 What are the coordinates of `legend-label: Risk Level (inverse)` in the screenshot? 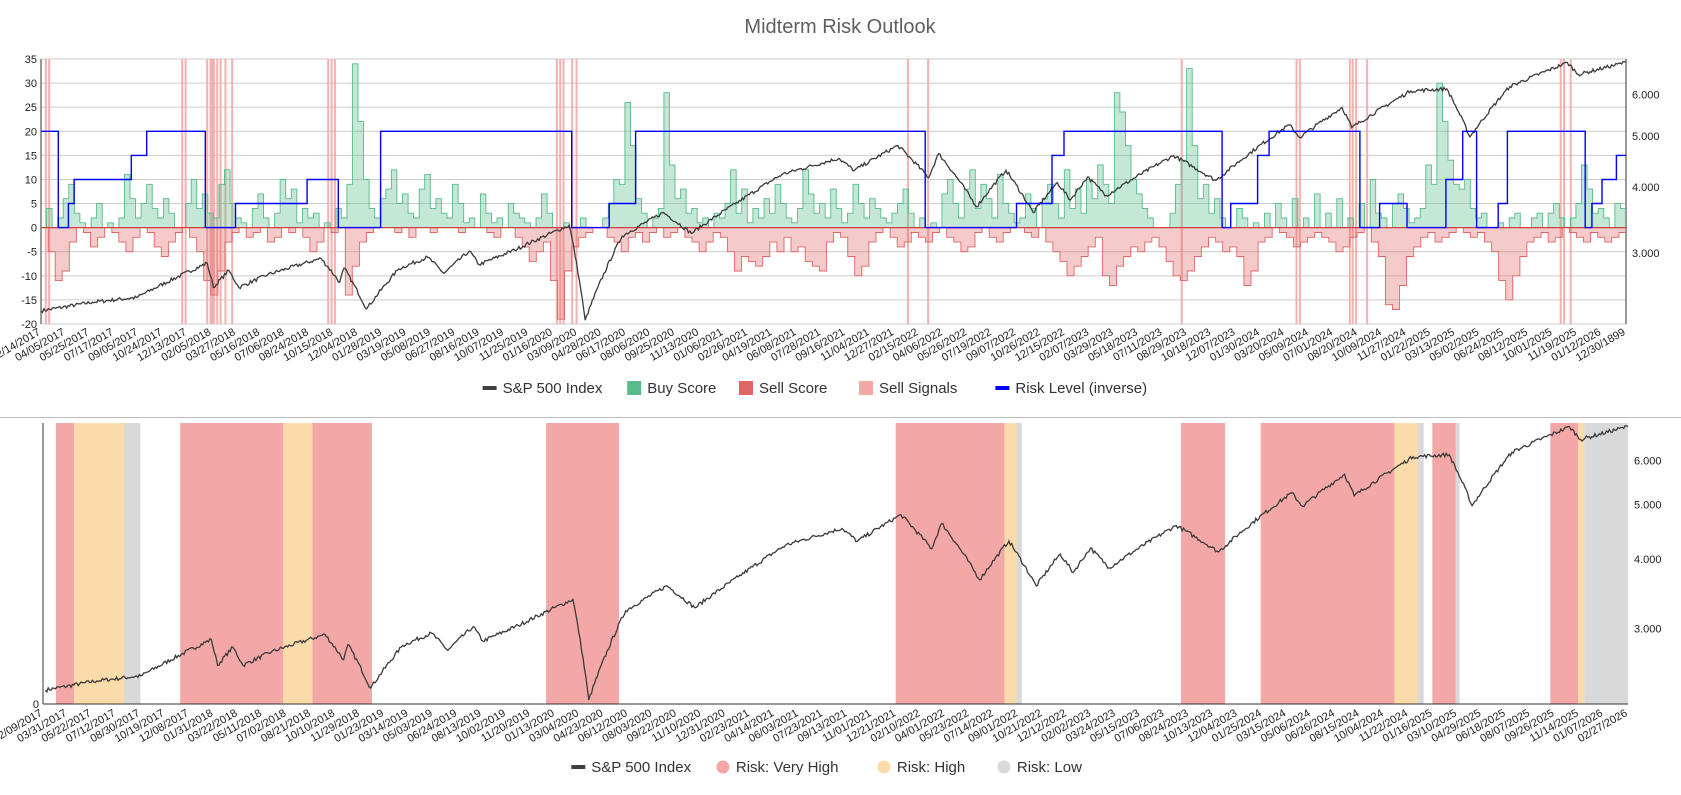 It's located at (1081, 388).